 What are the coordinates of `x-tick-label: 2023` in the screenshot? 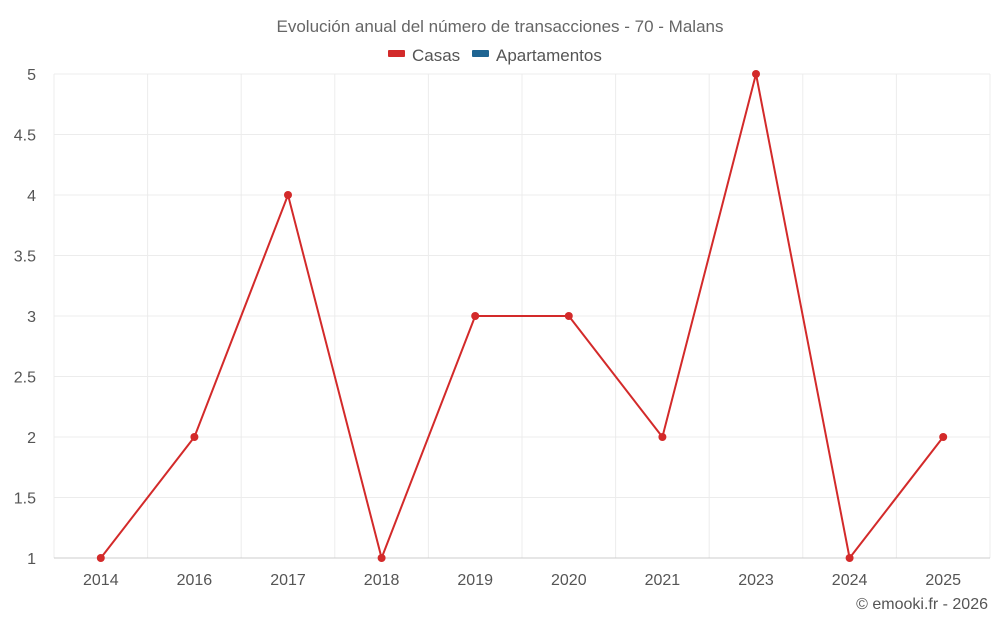 It's located at (756, 580).